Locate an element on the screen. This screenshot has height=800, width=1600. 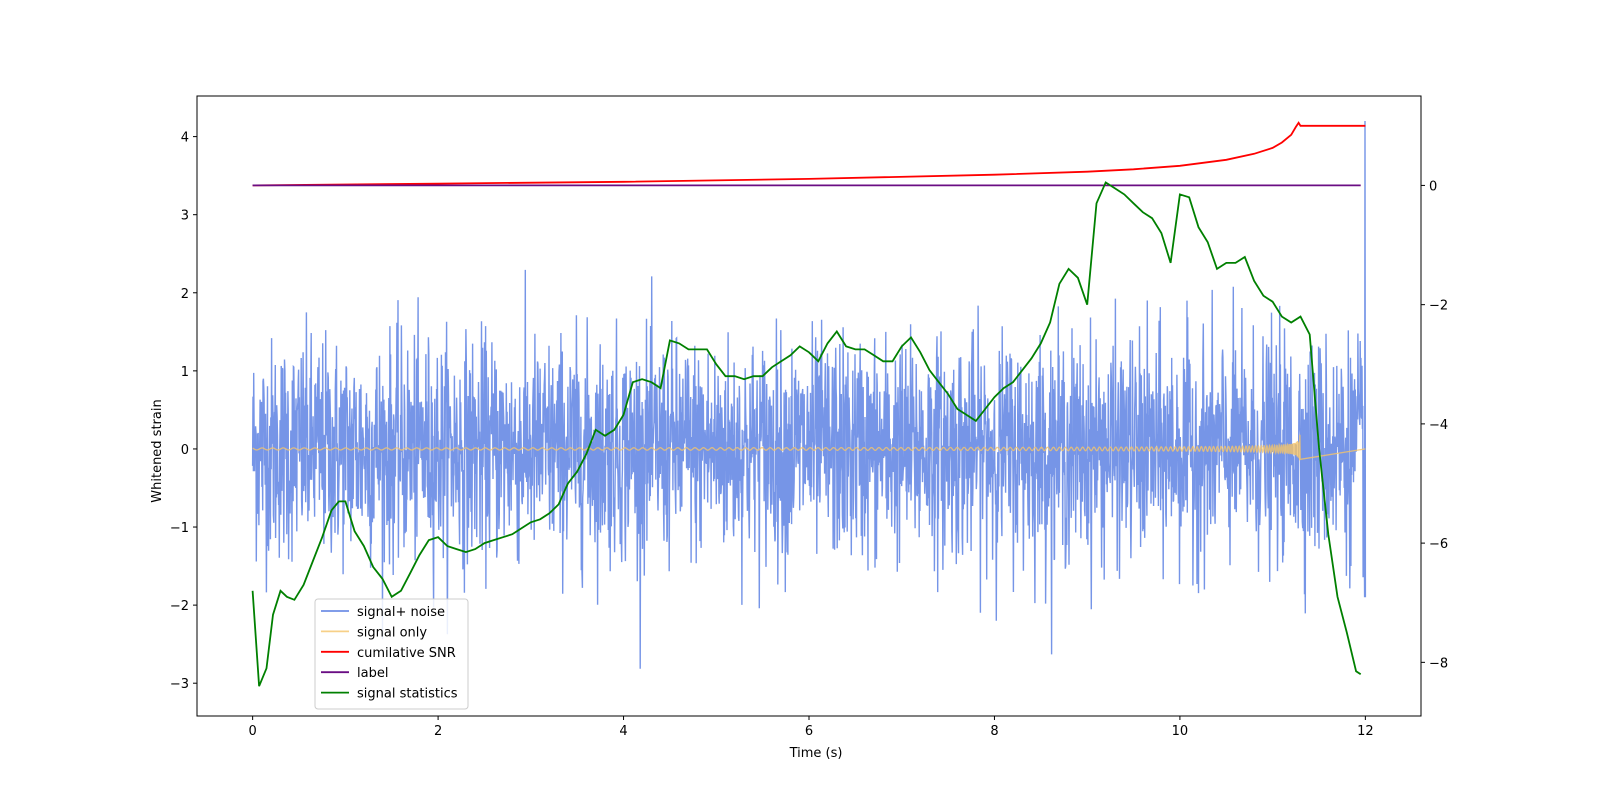
series-signal-only is located at coordinates (809, 447).